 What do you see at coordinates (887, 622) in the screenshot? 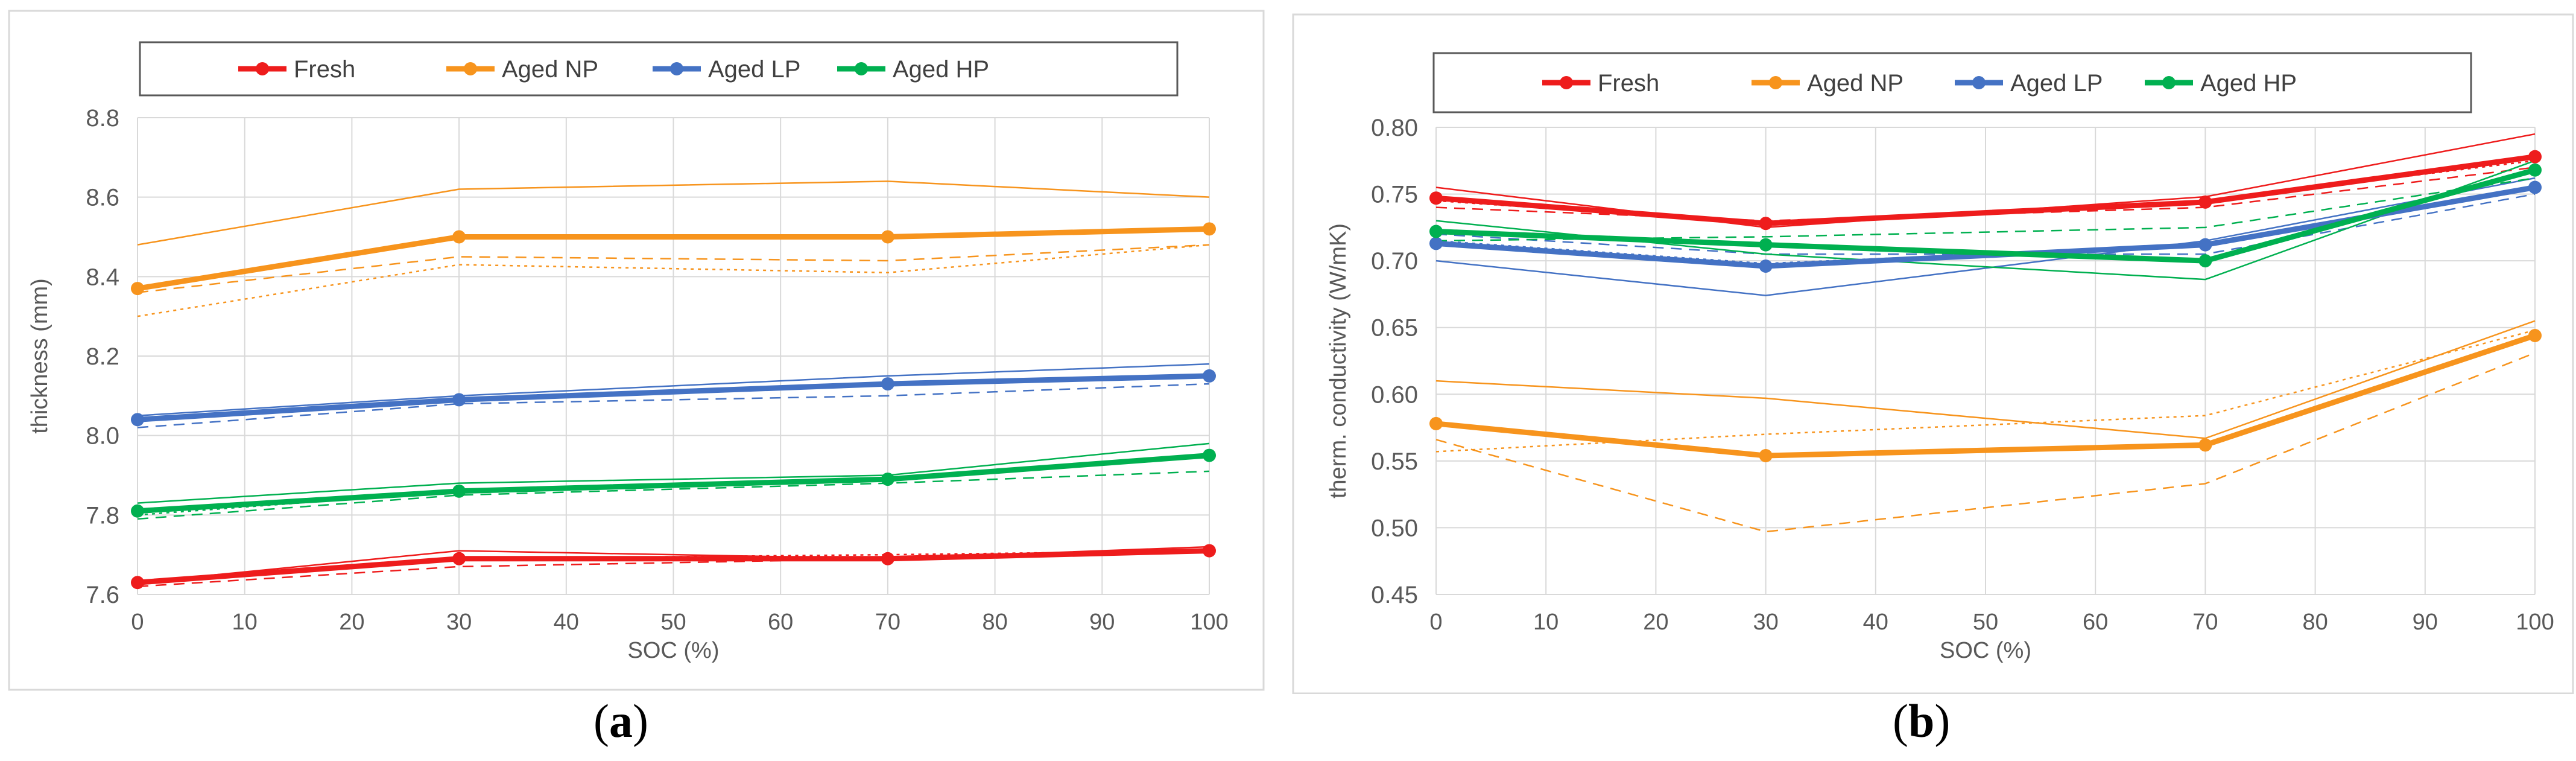
I see `x-tick-label: 70` at bounding box center [887, 622].